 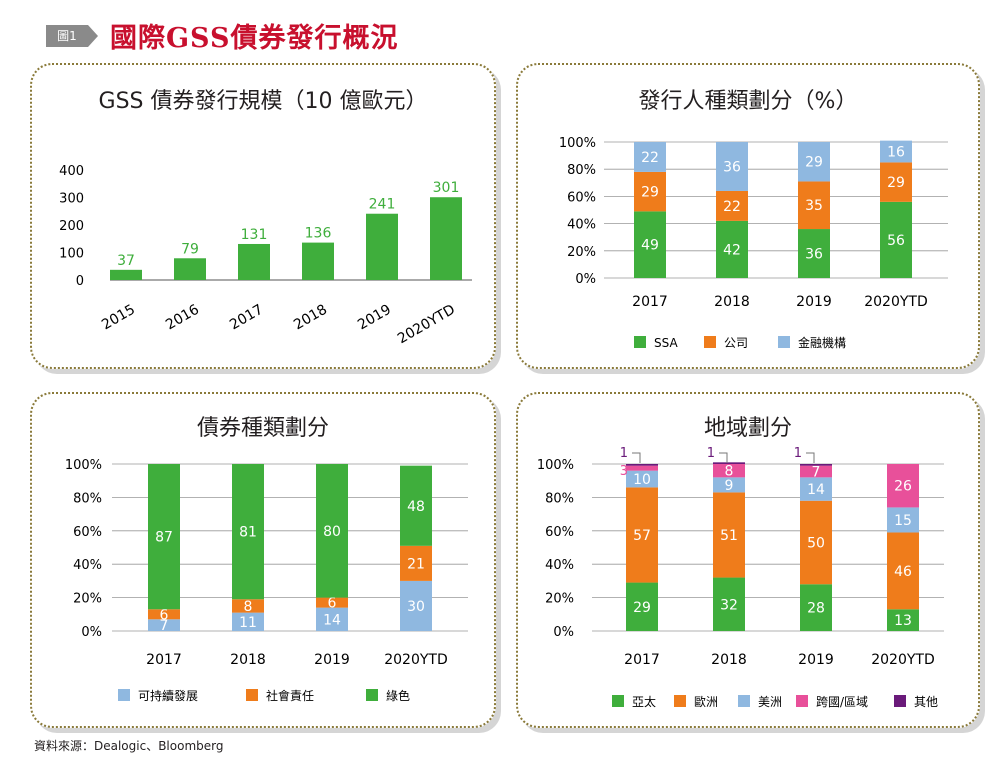 What do you see at coordinates (190, 249) in the screenshot?
I see `data-label: 79` at bounding box center [190, 249].